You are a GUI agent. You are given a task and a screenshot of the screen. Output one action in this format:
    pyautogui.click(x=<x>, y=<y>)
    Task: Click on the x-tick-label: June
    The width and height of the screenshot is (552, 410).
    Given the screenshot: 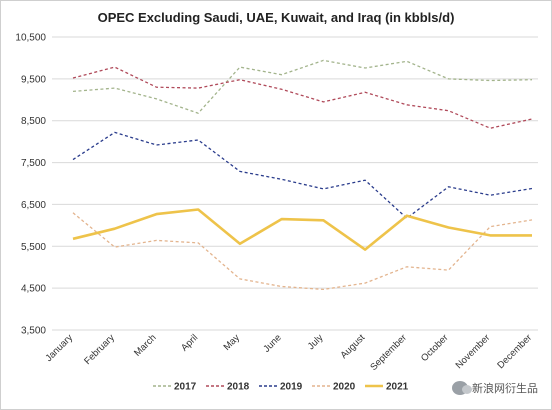 What is the action you would take?
    pyautogui.click(x=272, y=343)
    